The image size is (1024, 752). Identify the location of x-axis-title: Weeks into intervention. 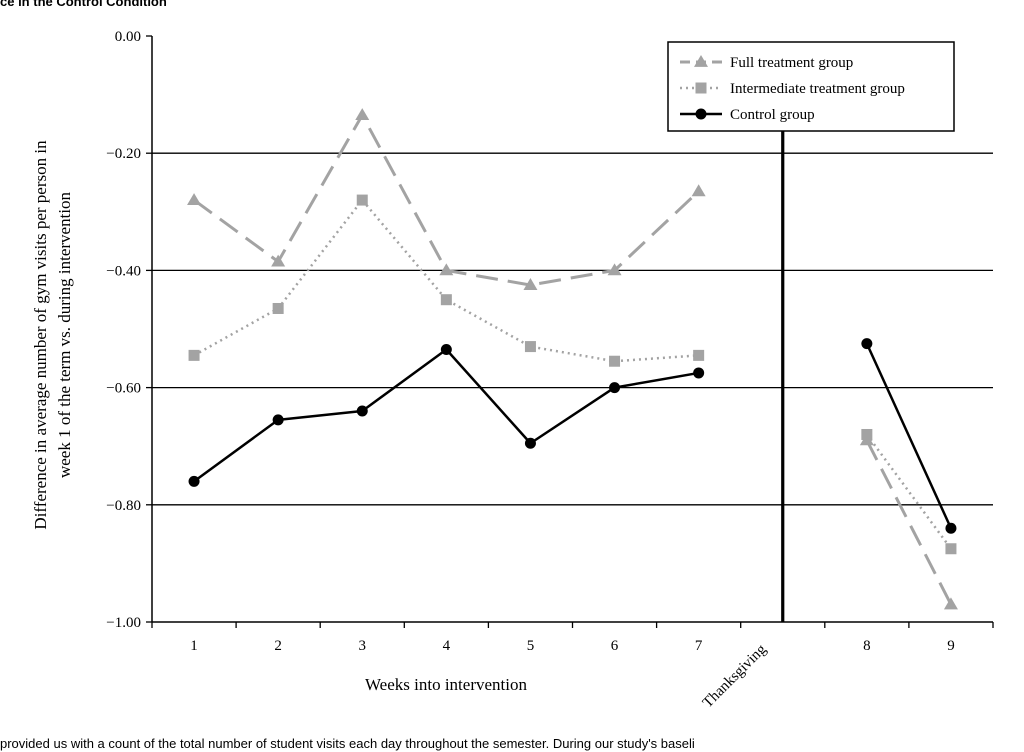
(446, 684).